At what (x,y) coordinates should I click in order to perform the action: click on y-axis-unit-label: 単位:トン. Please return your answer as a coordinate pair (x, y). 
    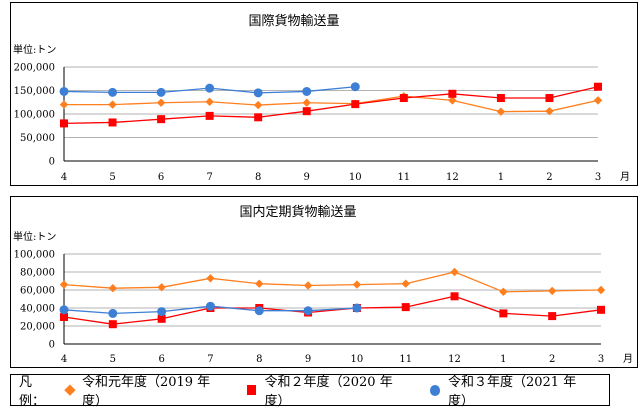
    Looking at the image, I should click on (34, 236).